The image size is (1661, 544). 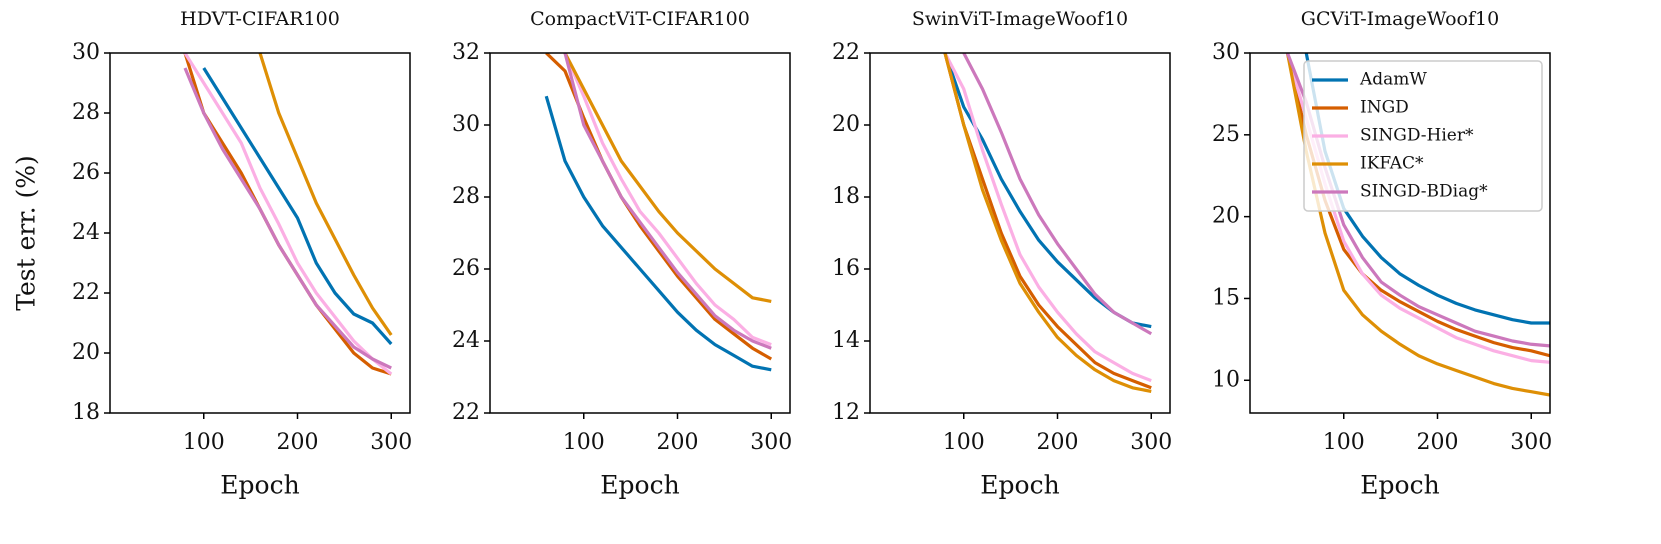 I want to click on legend-label: IKFAC*, so click(x=1392, y=164).